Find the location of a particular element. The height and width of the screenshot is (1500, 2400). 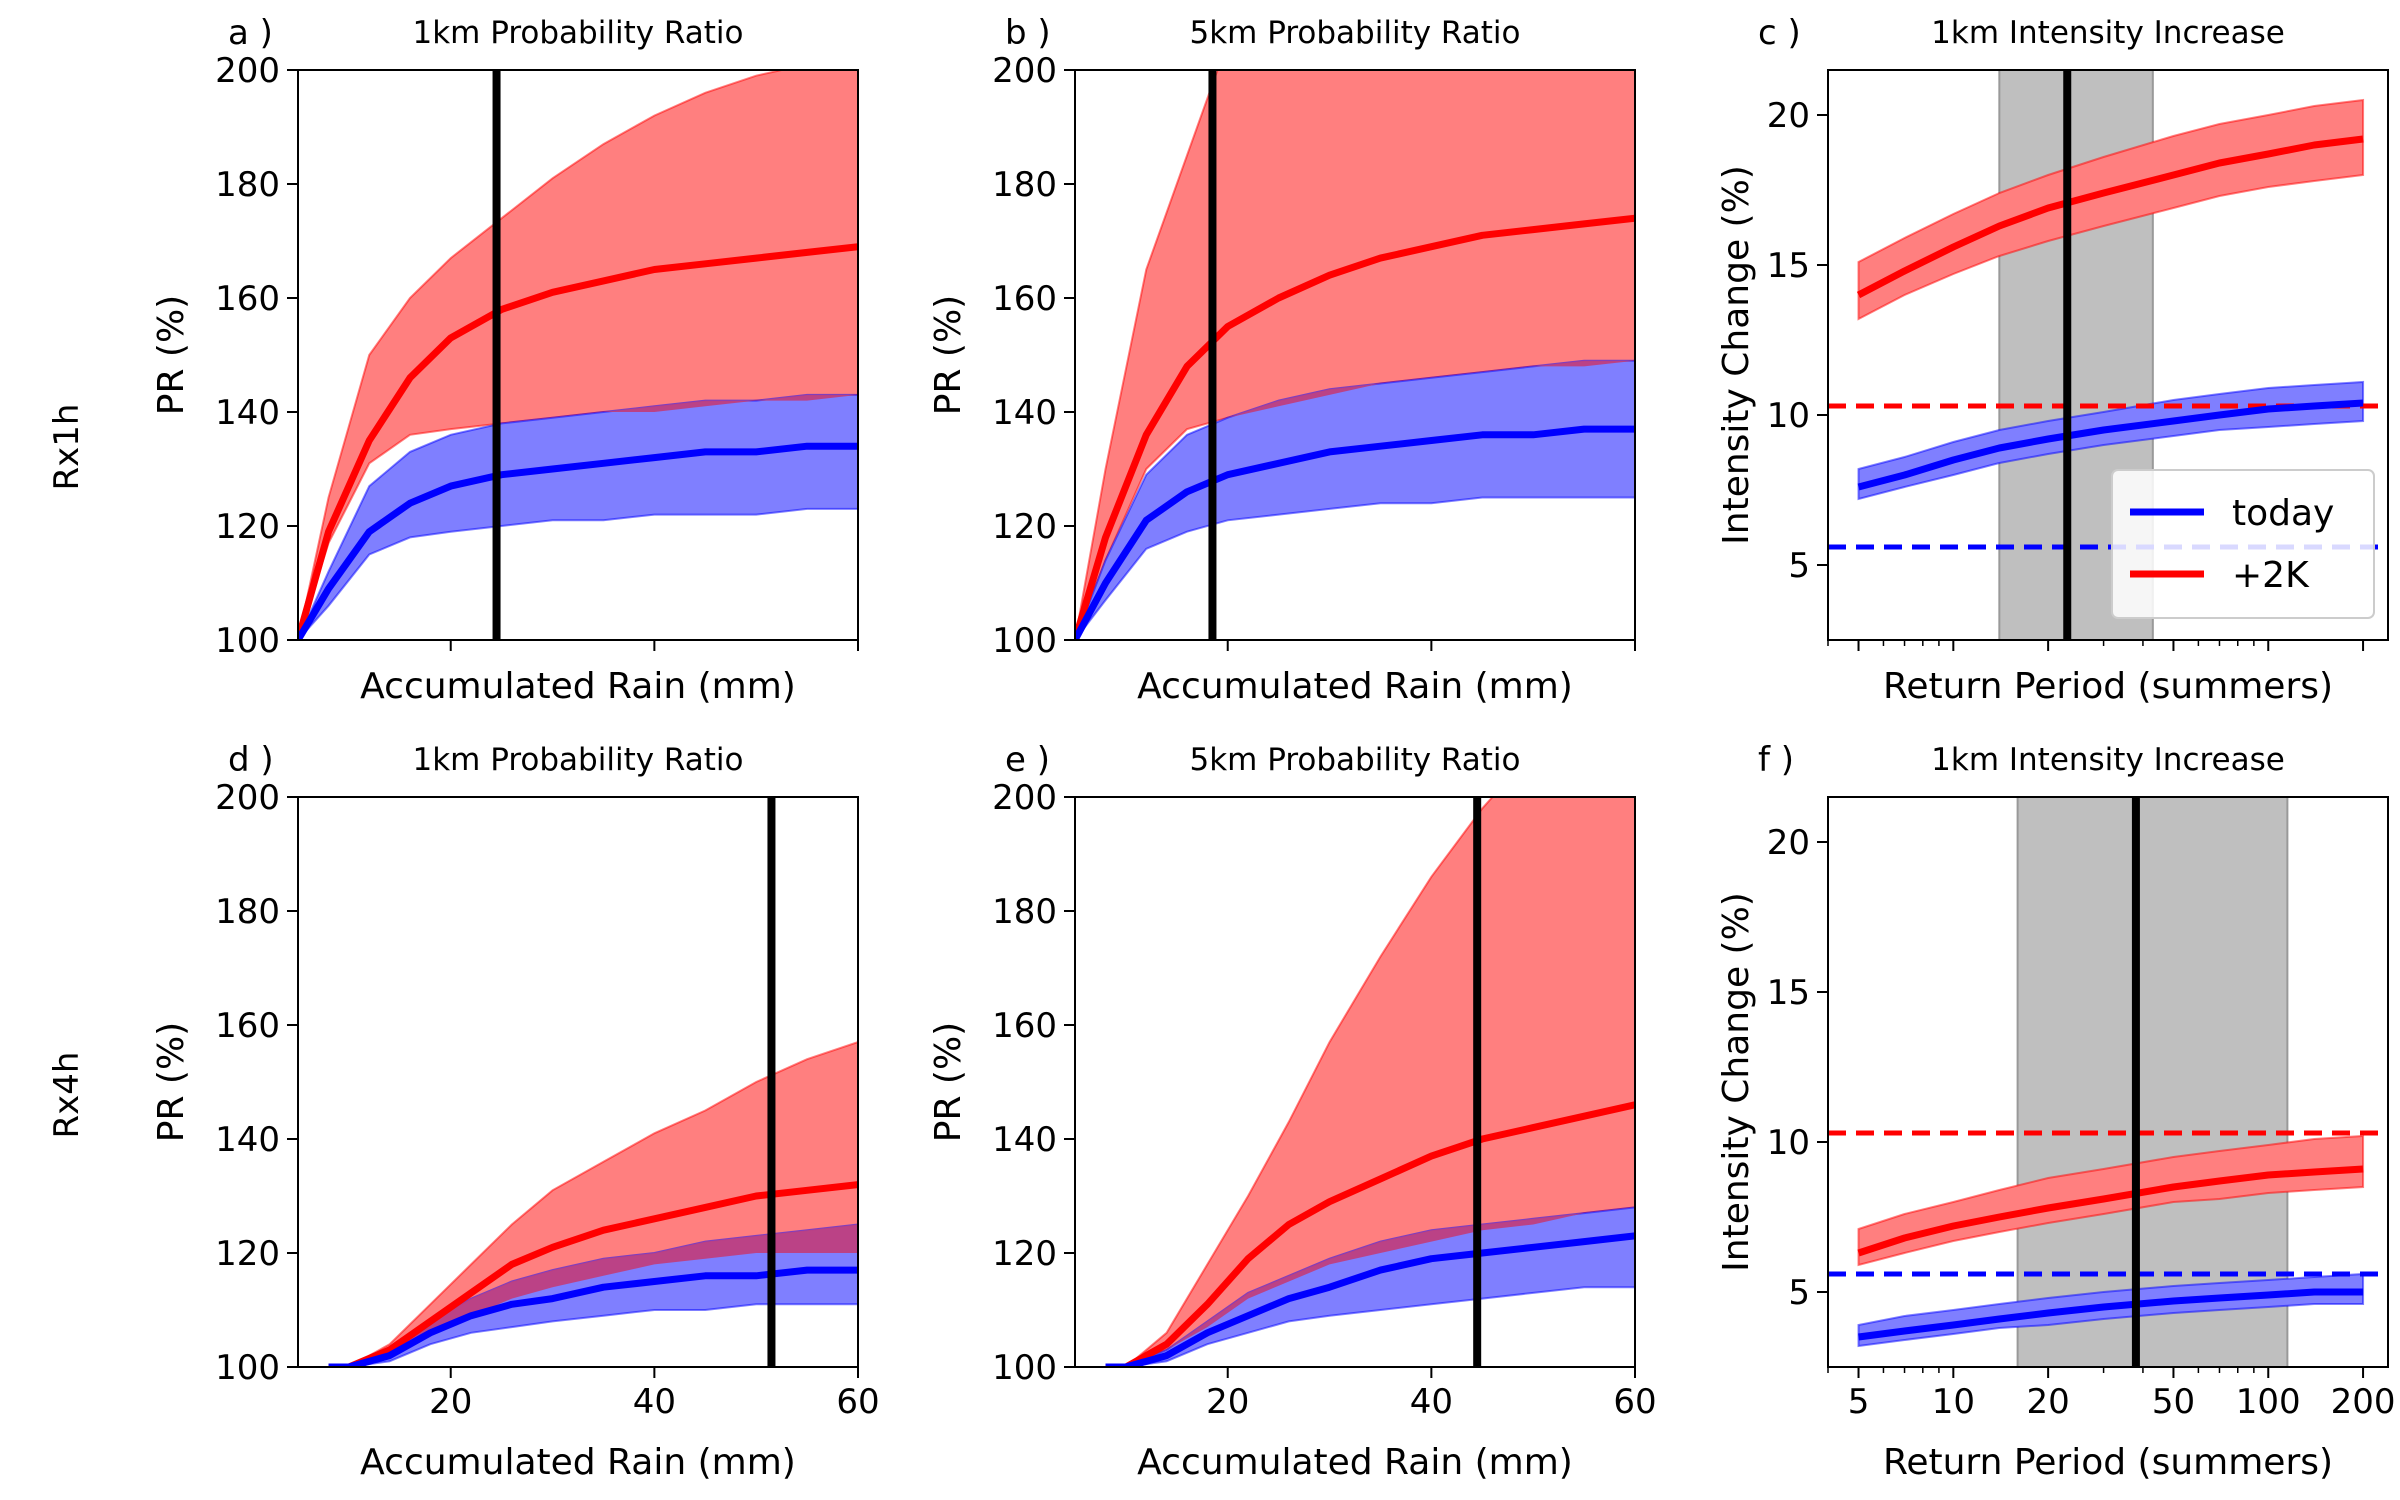

legend-label-today: today is located at coordinates (2283, 513).